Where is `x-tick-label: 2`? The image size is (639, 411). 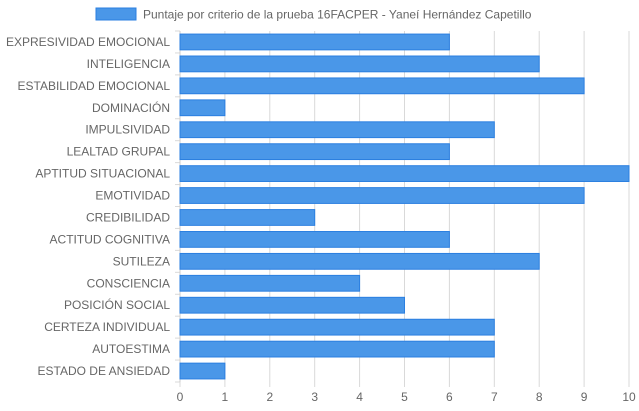 x-tick-label: 2 is located at coordinates (269, 397).